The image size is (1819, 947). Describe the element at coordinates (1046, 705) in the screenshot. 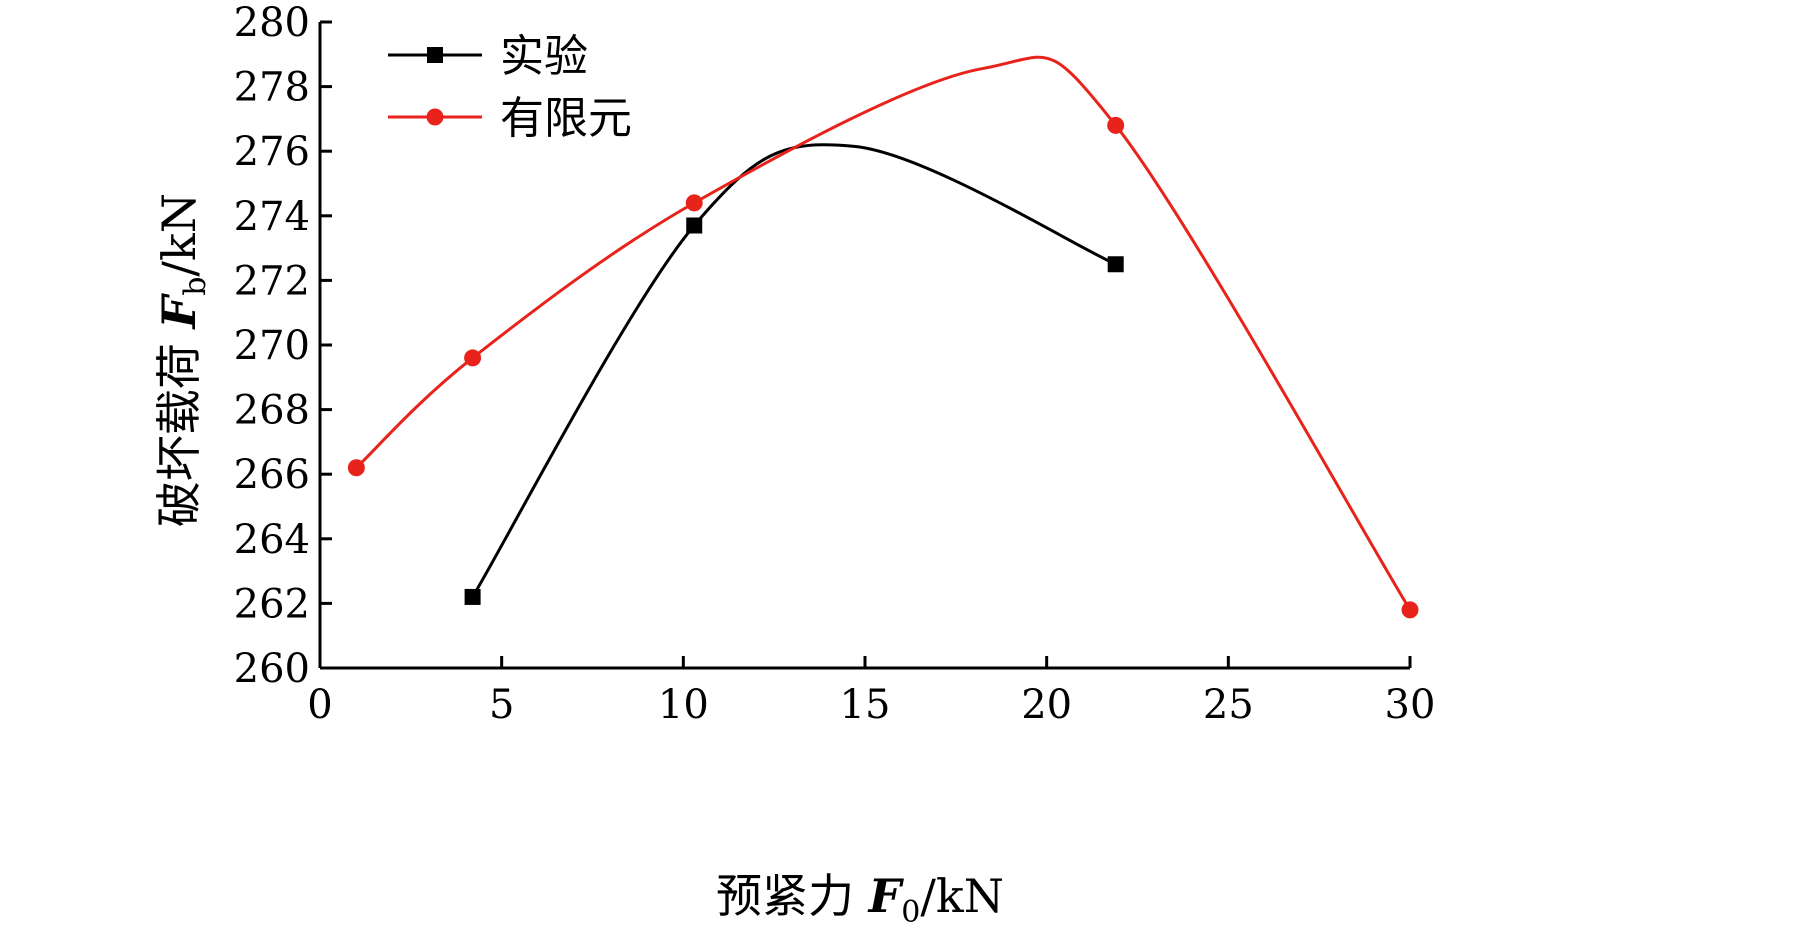

I see `x-tick-label: 20` at that location.